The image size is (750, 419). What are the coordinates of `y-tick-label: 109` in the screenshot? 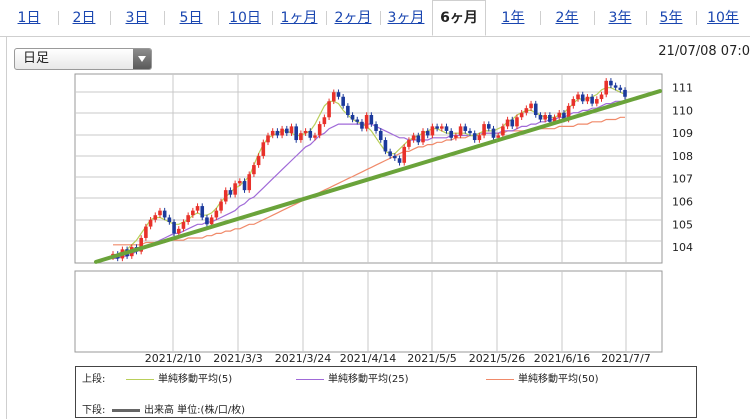 It's located at (682, 133).